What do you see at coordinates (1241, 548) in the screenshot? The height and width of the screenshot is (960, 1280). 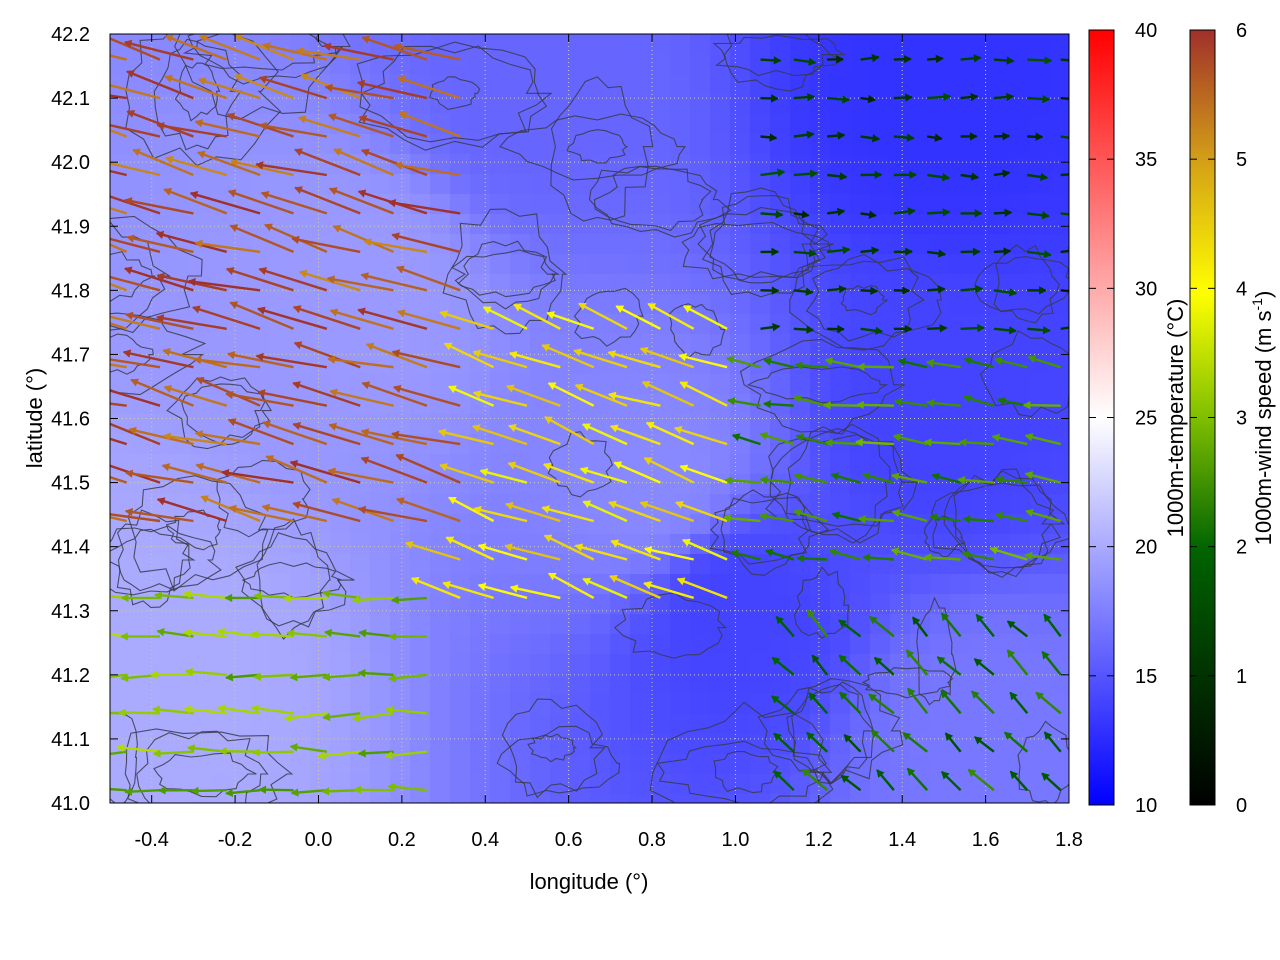 I see `colorbar-tick-label: 2` at bounding box center [1241, 548].